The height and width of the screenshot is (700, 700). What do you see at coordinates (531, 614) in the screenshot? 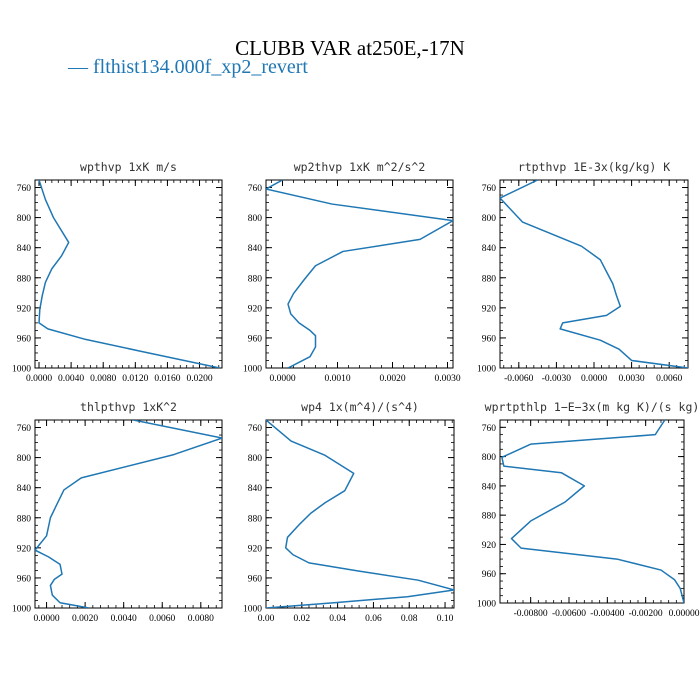
I see `x-tick-label: -0.00800` at bounding box center [531, 614].